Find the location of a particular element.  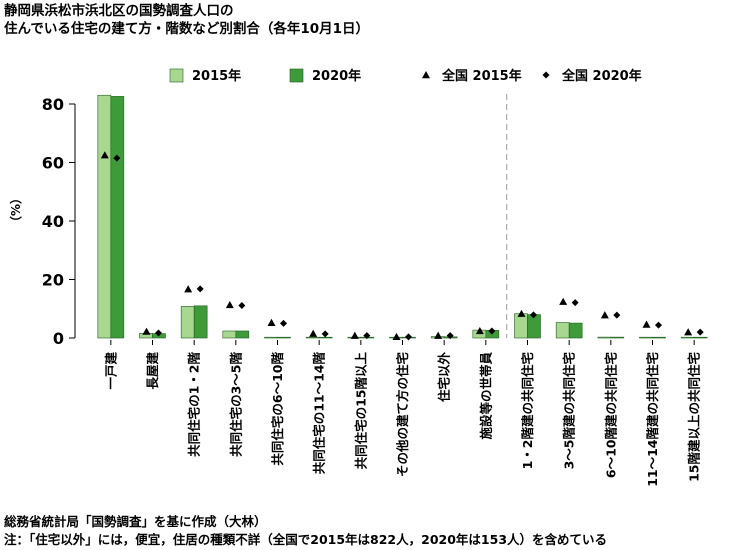

chart-title-line1: 静岡県浜松市浜北区の国勢調査人口の is located at coordinates (119, 11).